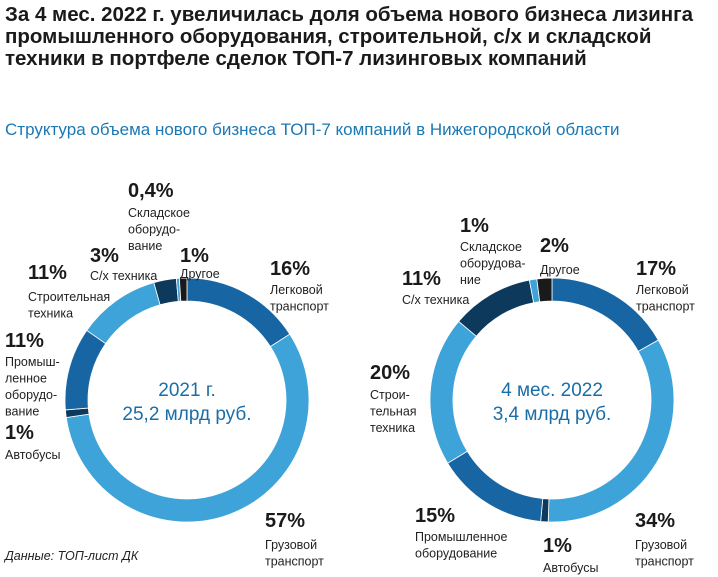  Describe the element at coordinates (656, 269) in the screenshot. I see `value-label: 17%` at that location.